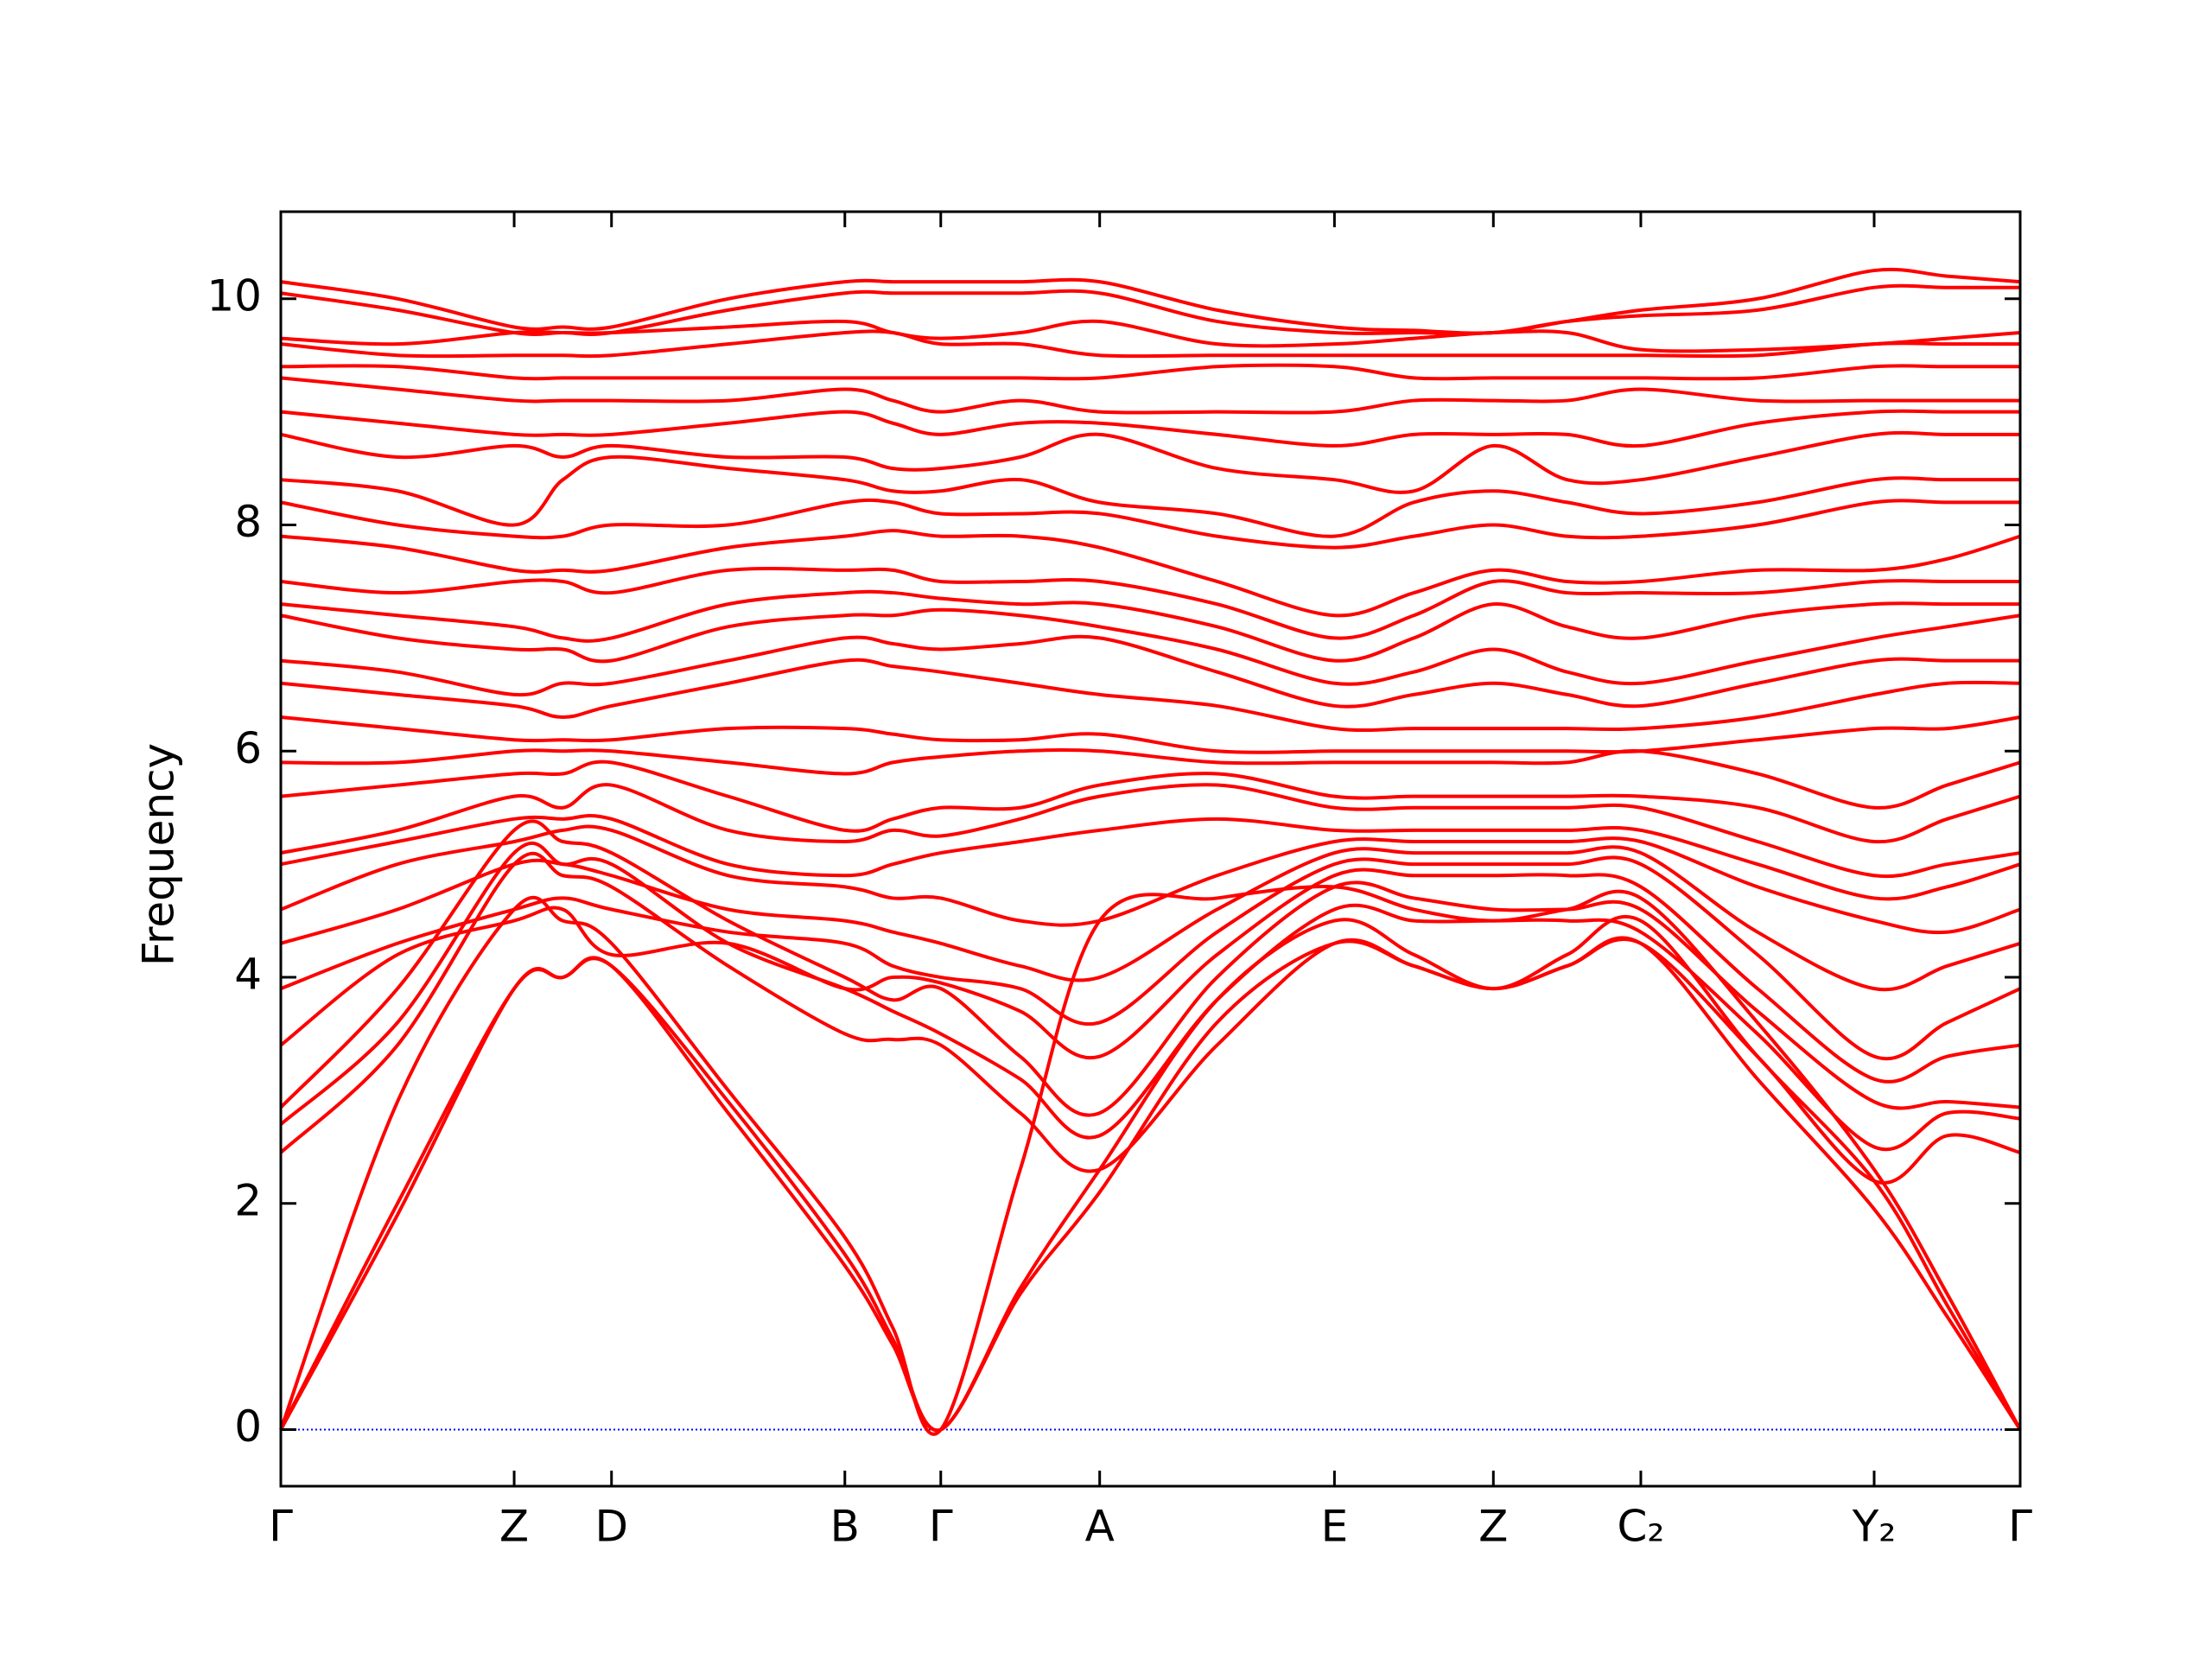  Describe the element at coordinates (845, 1527) in the screenshot. I see `x-tick-label: B` at that location.